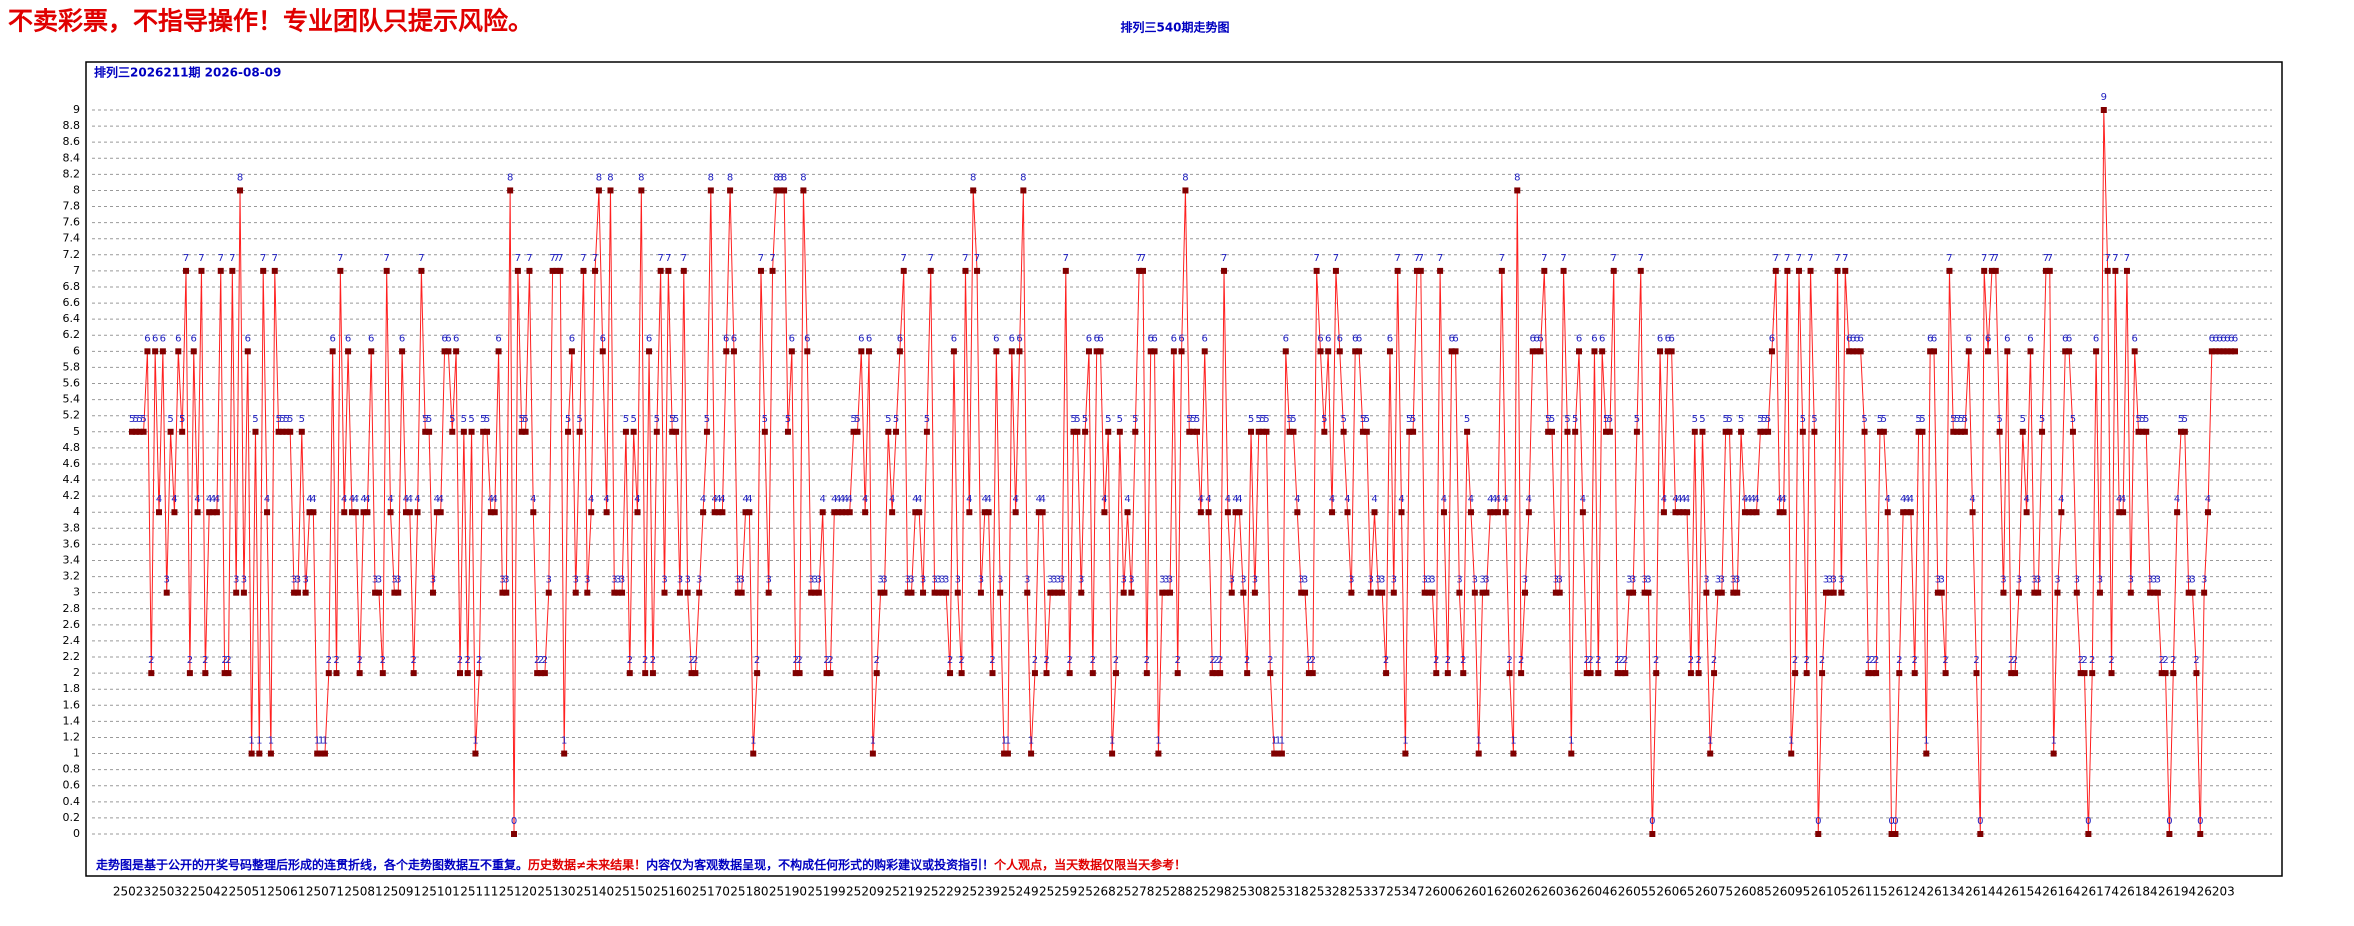 This screenshot has width=2354, height=926. I want to click on y-tick-label: 3.4, so click(72, 559).